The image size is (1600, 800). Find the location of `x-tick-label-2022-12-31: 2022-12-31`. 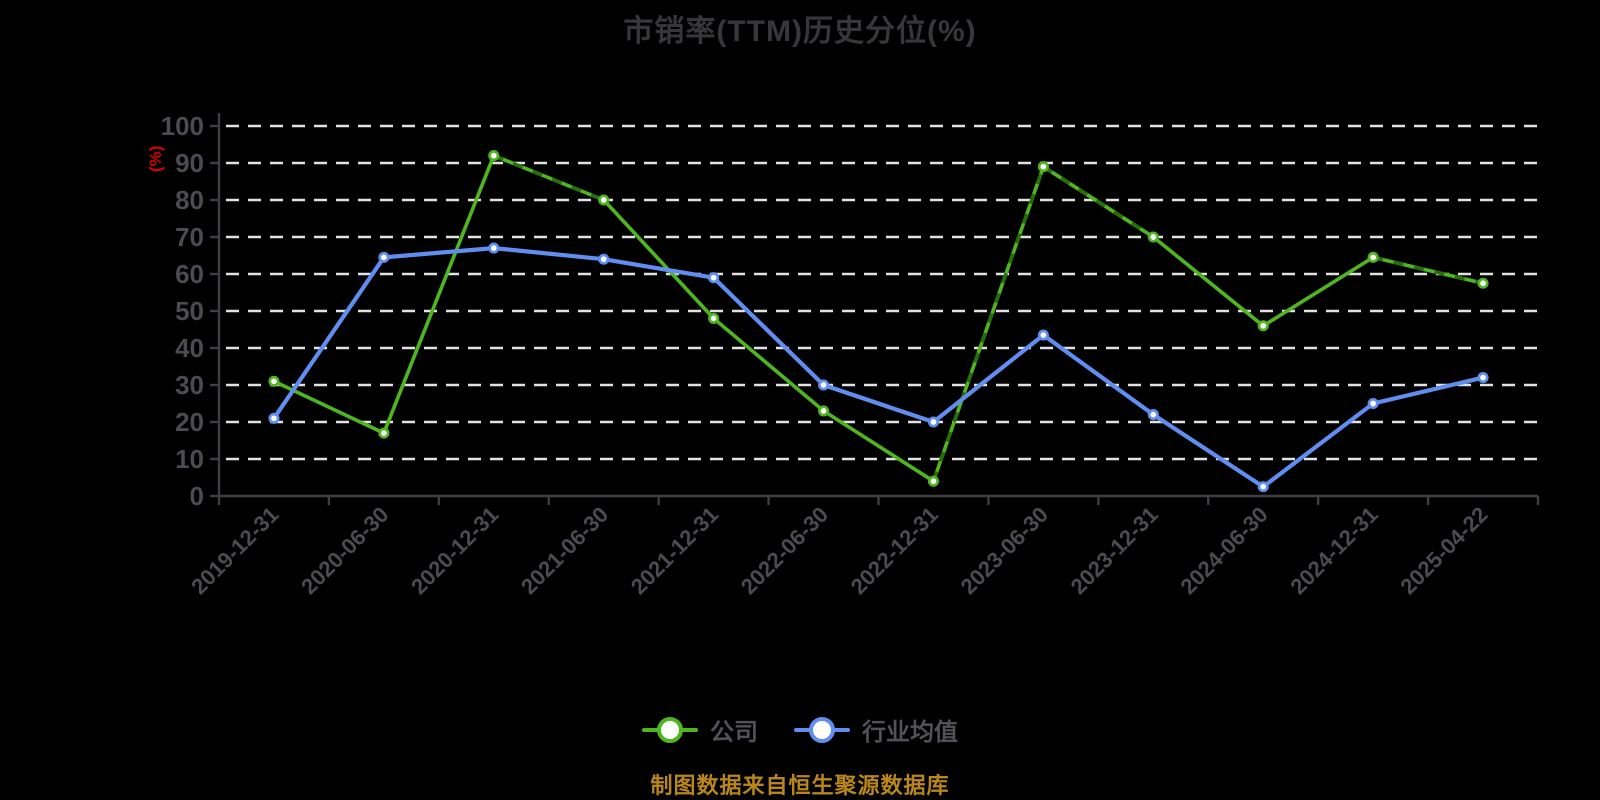

x-tick-label-2022-12-31: 2022-12-31 is located at coordinates (894, 550).